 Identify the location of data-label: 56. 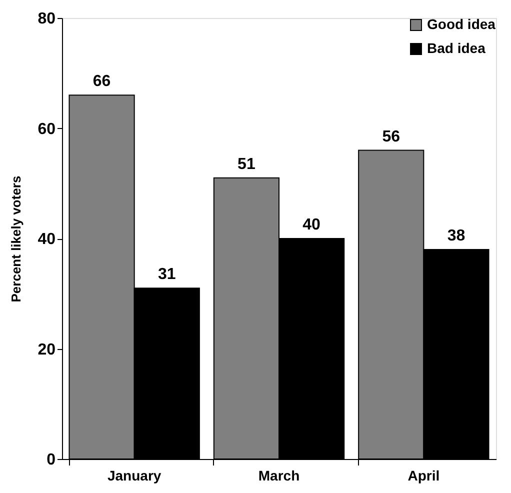
(391, 137).